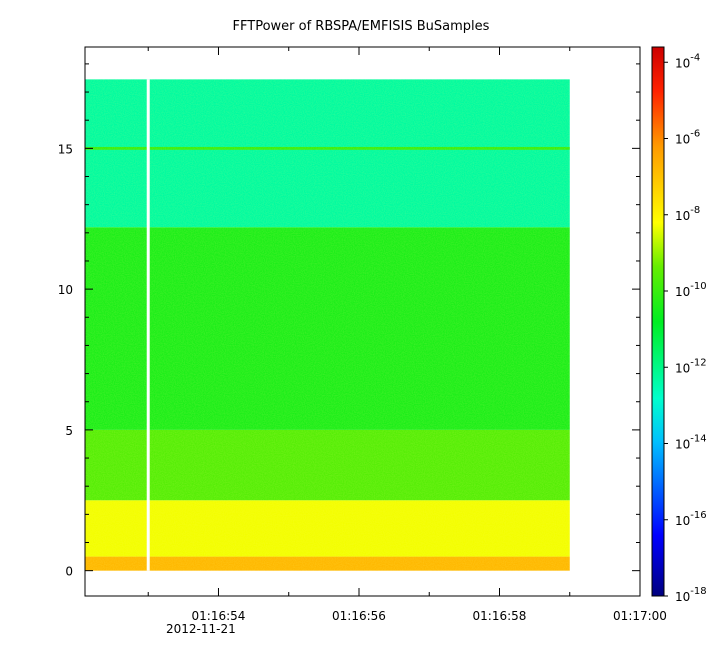 This screenshot has height=656, width=724. I want to click on y-tick-label: 5, so click(69, 431).